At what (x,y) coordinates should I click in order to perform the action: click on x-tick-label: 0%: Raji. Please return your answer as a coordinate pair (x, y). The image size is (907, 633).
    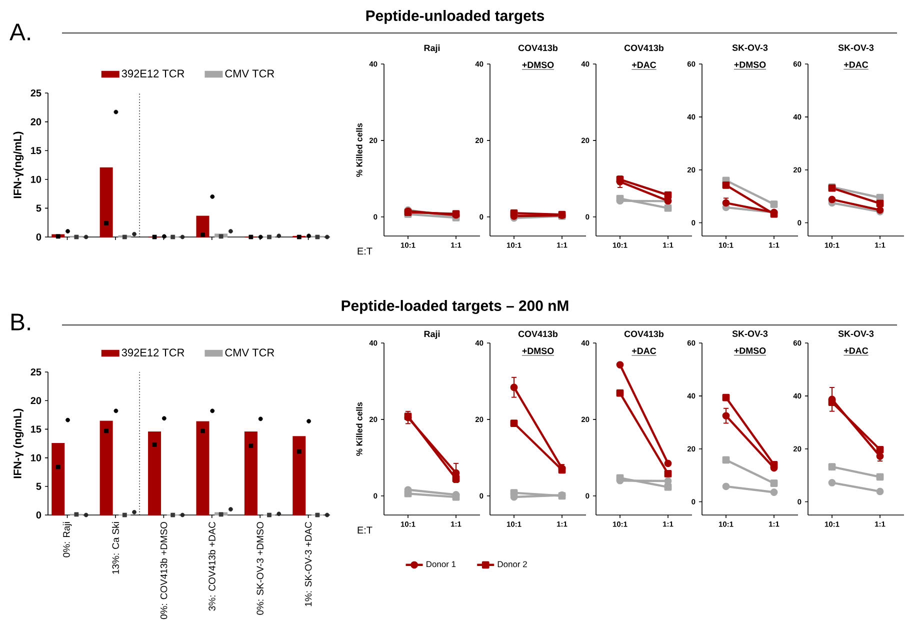
    Looking at the image, I should click on (67, 540).